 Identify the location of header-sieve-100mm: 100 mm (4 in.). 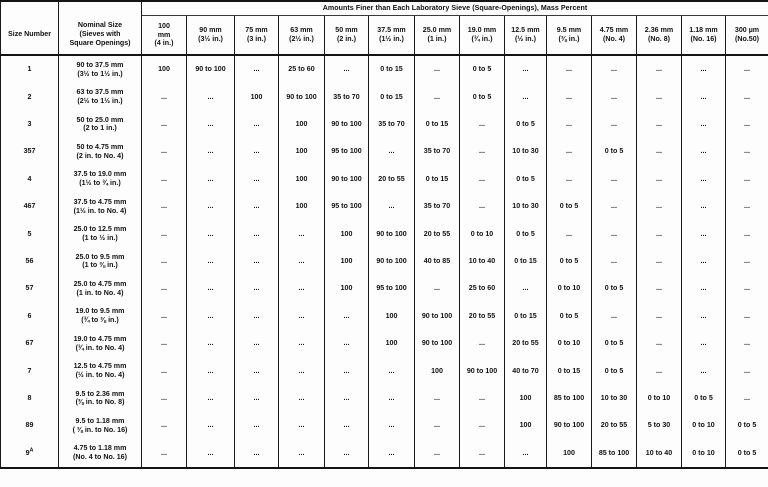
(164, 35).